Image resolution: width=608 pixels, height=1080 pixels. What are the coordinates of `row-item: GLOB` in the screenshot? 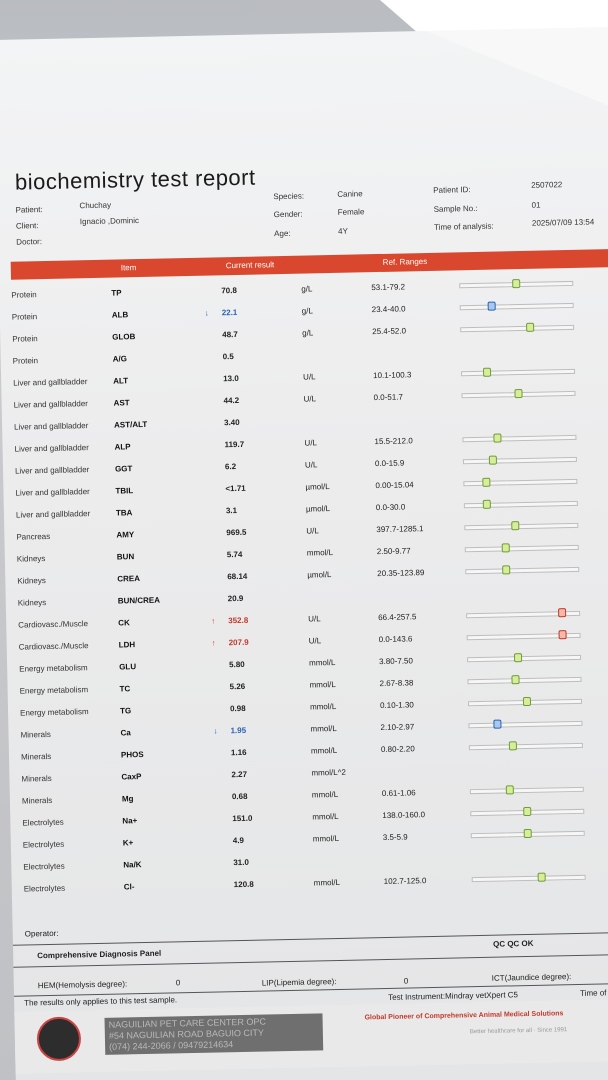 It's located at (124, 336).